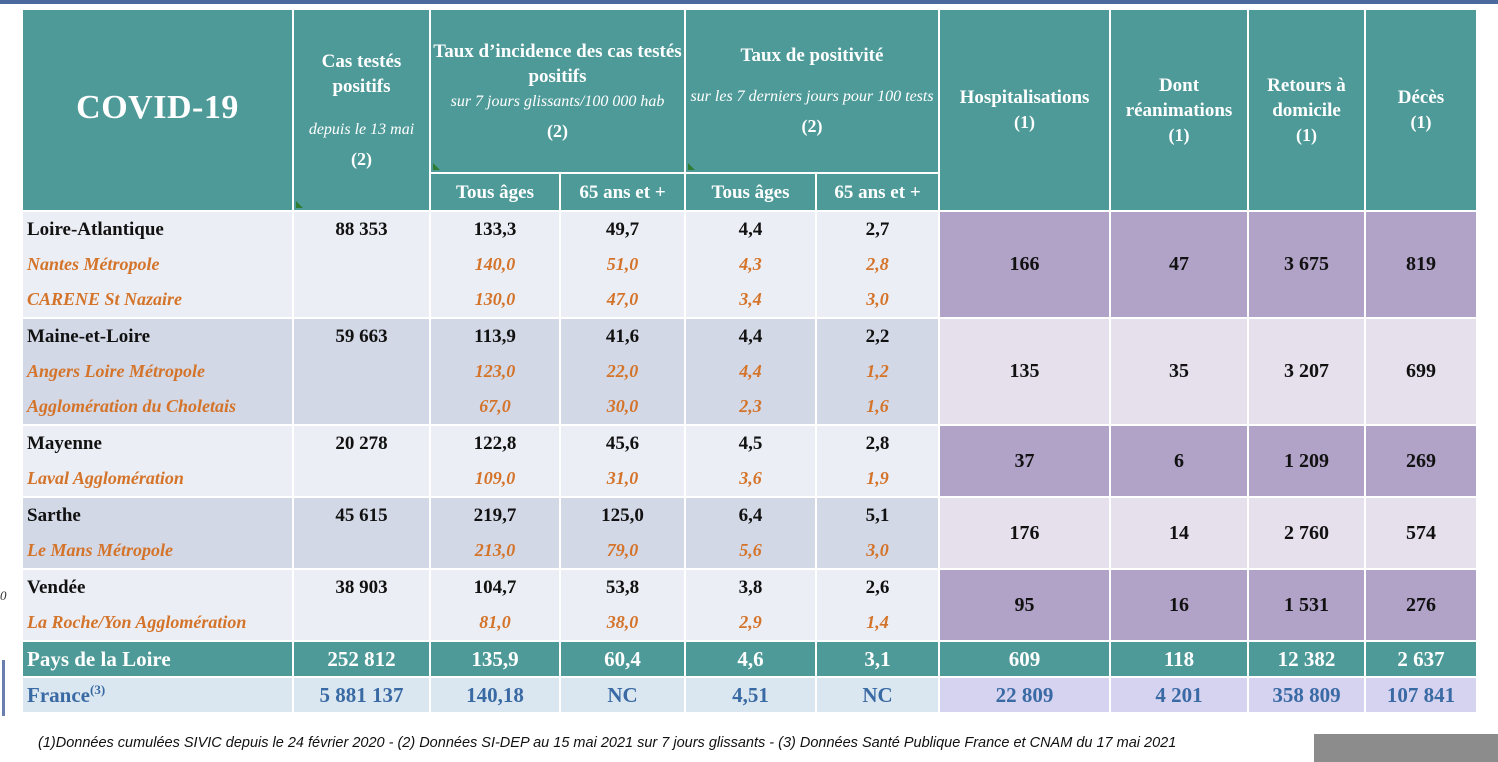 The image size is (1498, 762). What do you see at coordinates (1421, 533) in the screenshot?
I see `cell-deces: 574` at bounding box center [1421, 533].